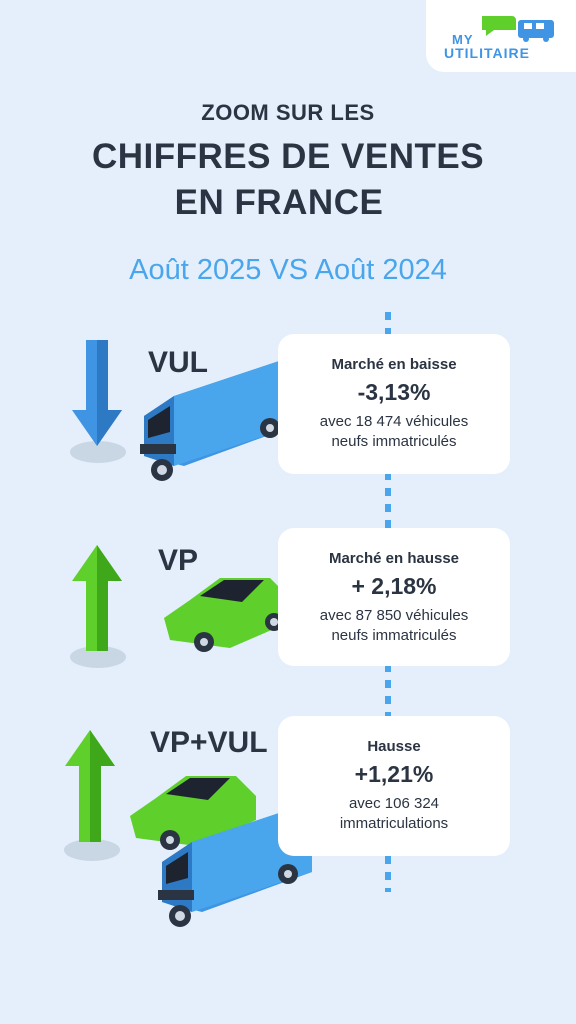 This screenshot has width=576, height=1024. I want to click on logo: MY UTILITAIRE, so click(501, 36).